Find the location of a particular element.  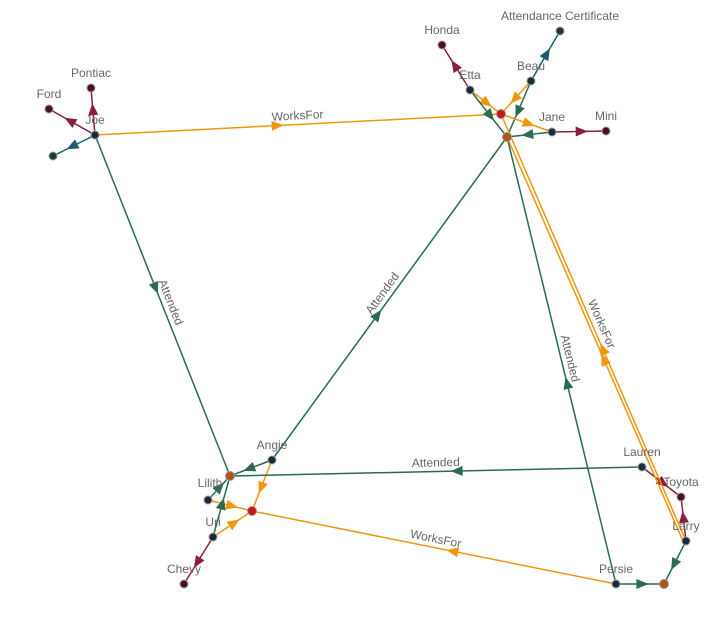

node-person: Angie is located at coordinates (272, 451).